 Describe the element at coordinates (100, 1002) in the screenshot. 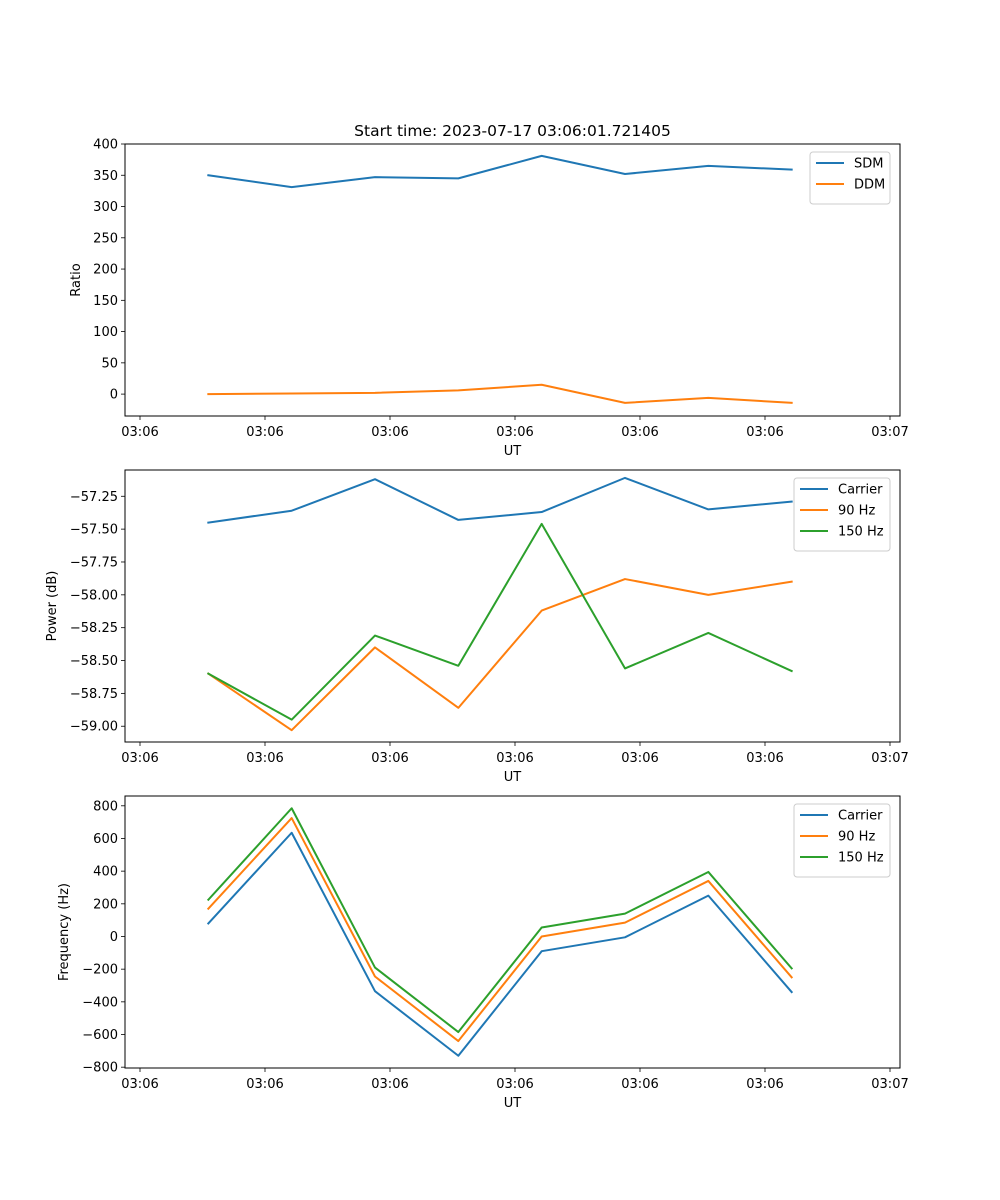

I see `y-tick-label: −400` at that location.